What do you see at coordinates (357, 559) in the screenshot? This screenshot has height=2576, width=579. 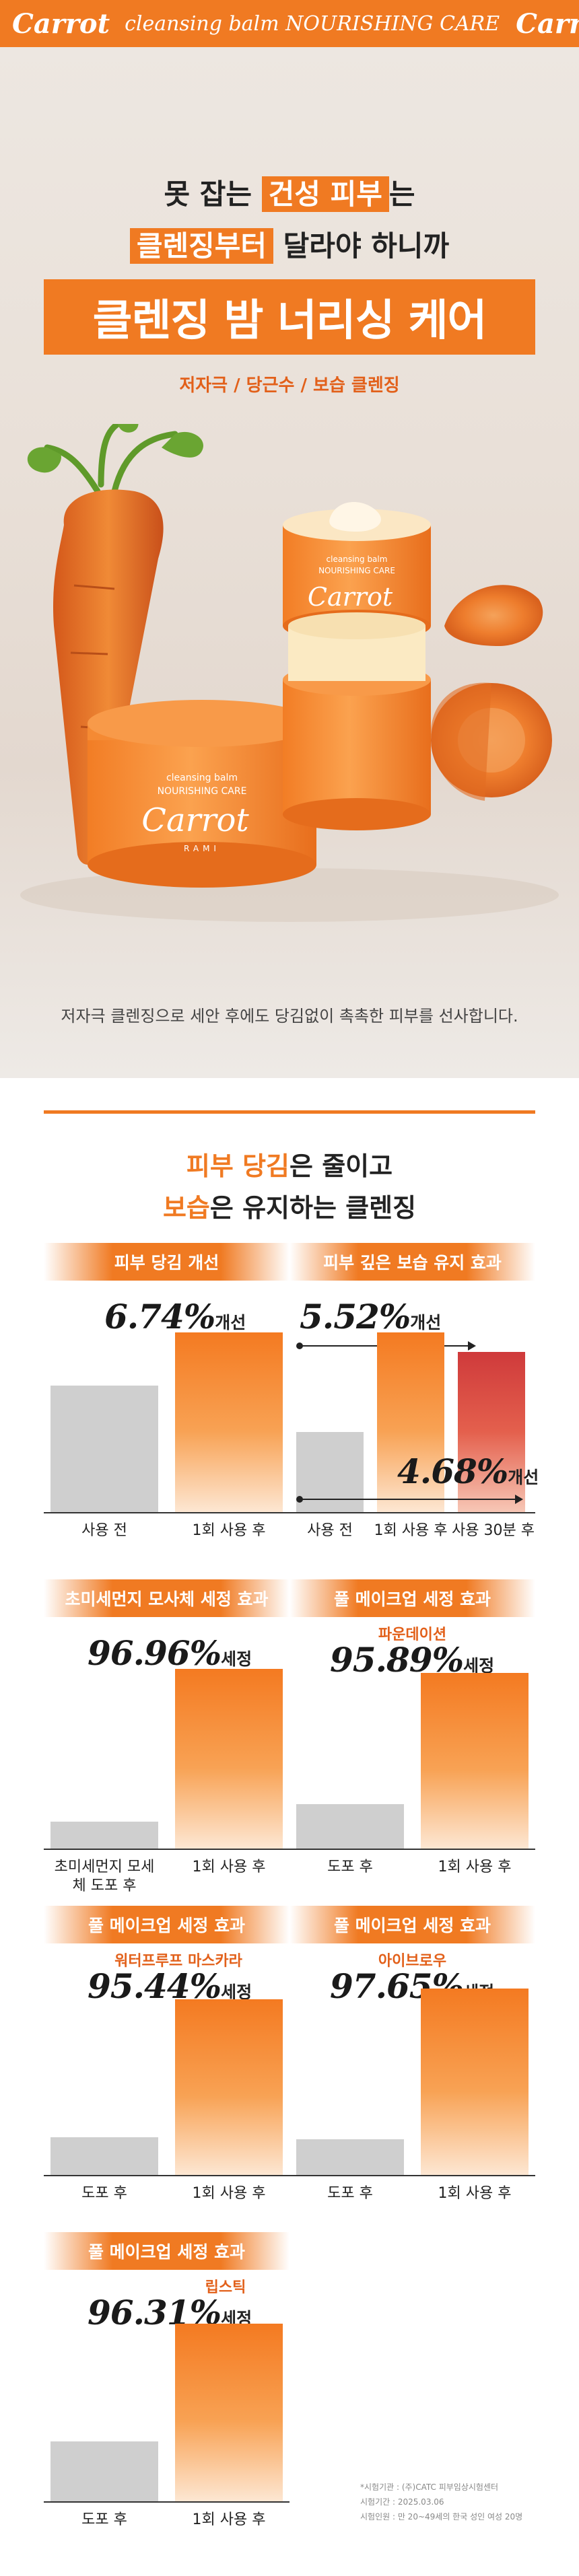 I see `jar-open-small-text: cleansing balm` at bounding box center [357, 559].